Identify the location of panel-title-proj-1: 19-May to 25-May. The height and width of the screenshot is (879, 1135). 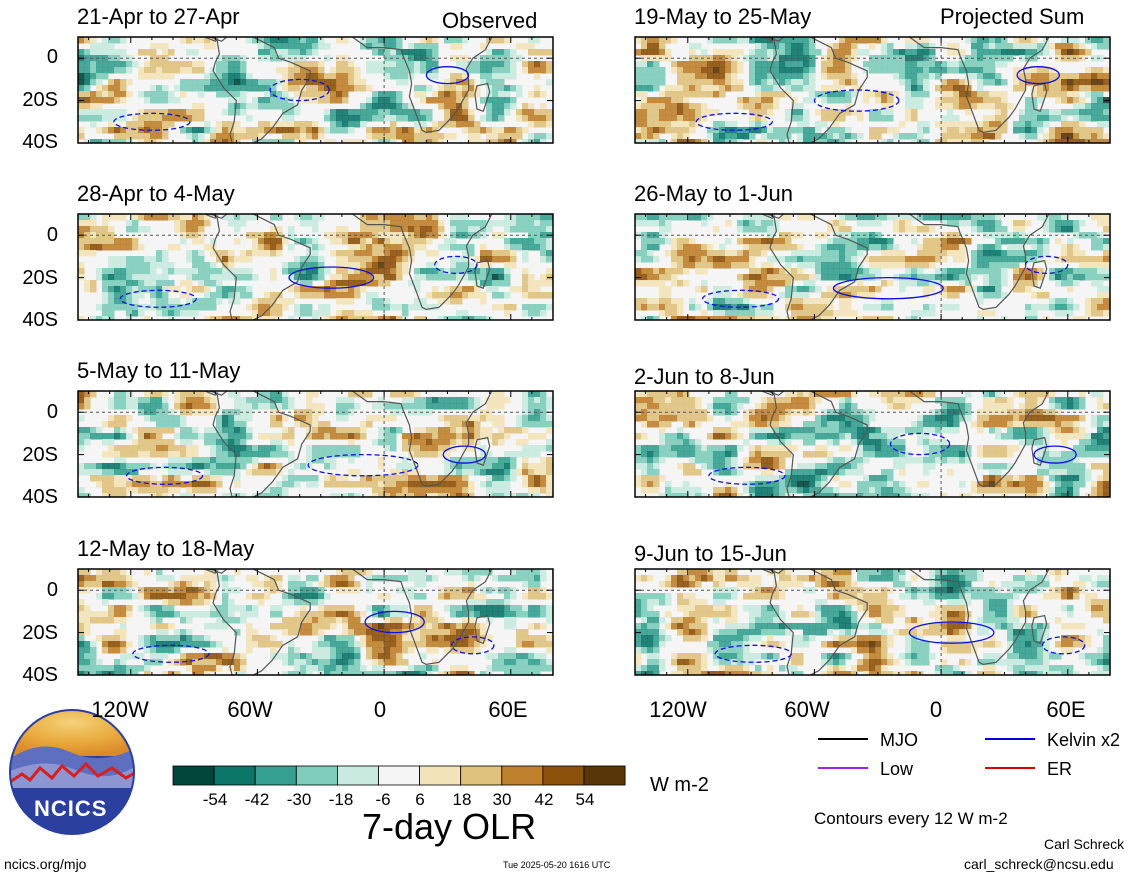
(723, 16).